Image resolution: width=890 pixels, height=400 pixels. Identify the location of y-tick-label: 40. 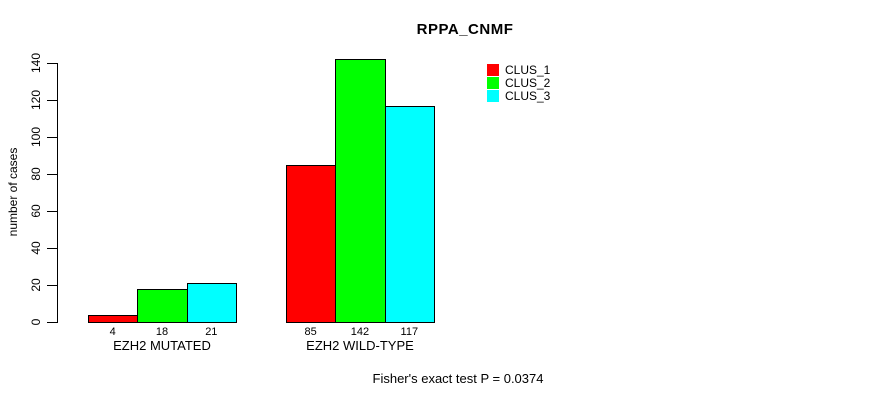
(36, 248).